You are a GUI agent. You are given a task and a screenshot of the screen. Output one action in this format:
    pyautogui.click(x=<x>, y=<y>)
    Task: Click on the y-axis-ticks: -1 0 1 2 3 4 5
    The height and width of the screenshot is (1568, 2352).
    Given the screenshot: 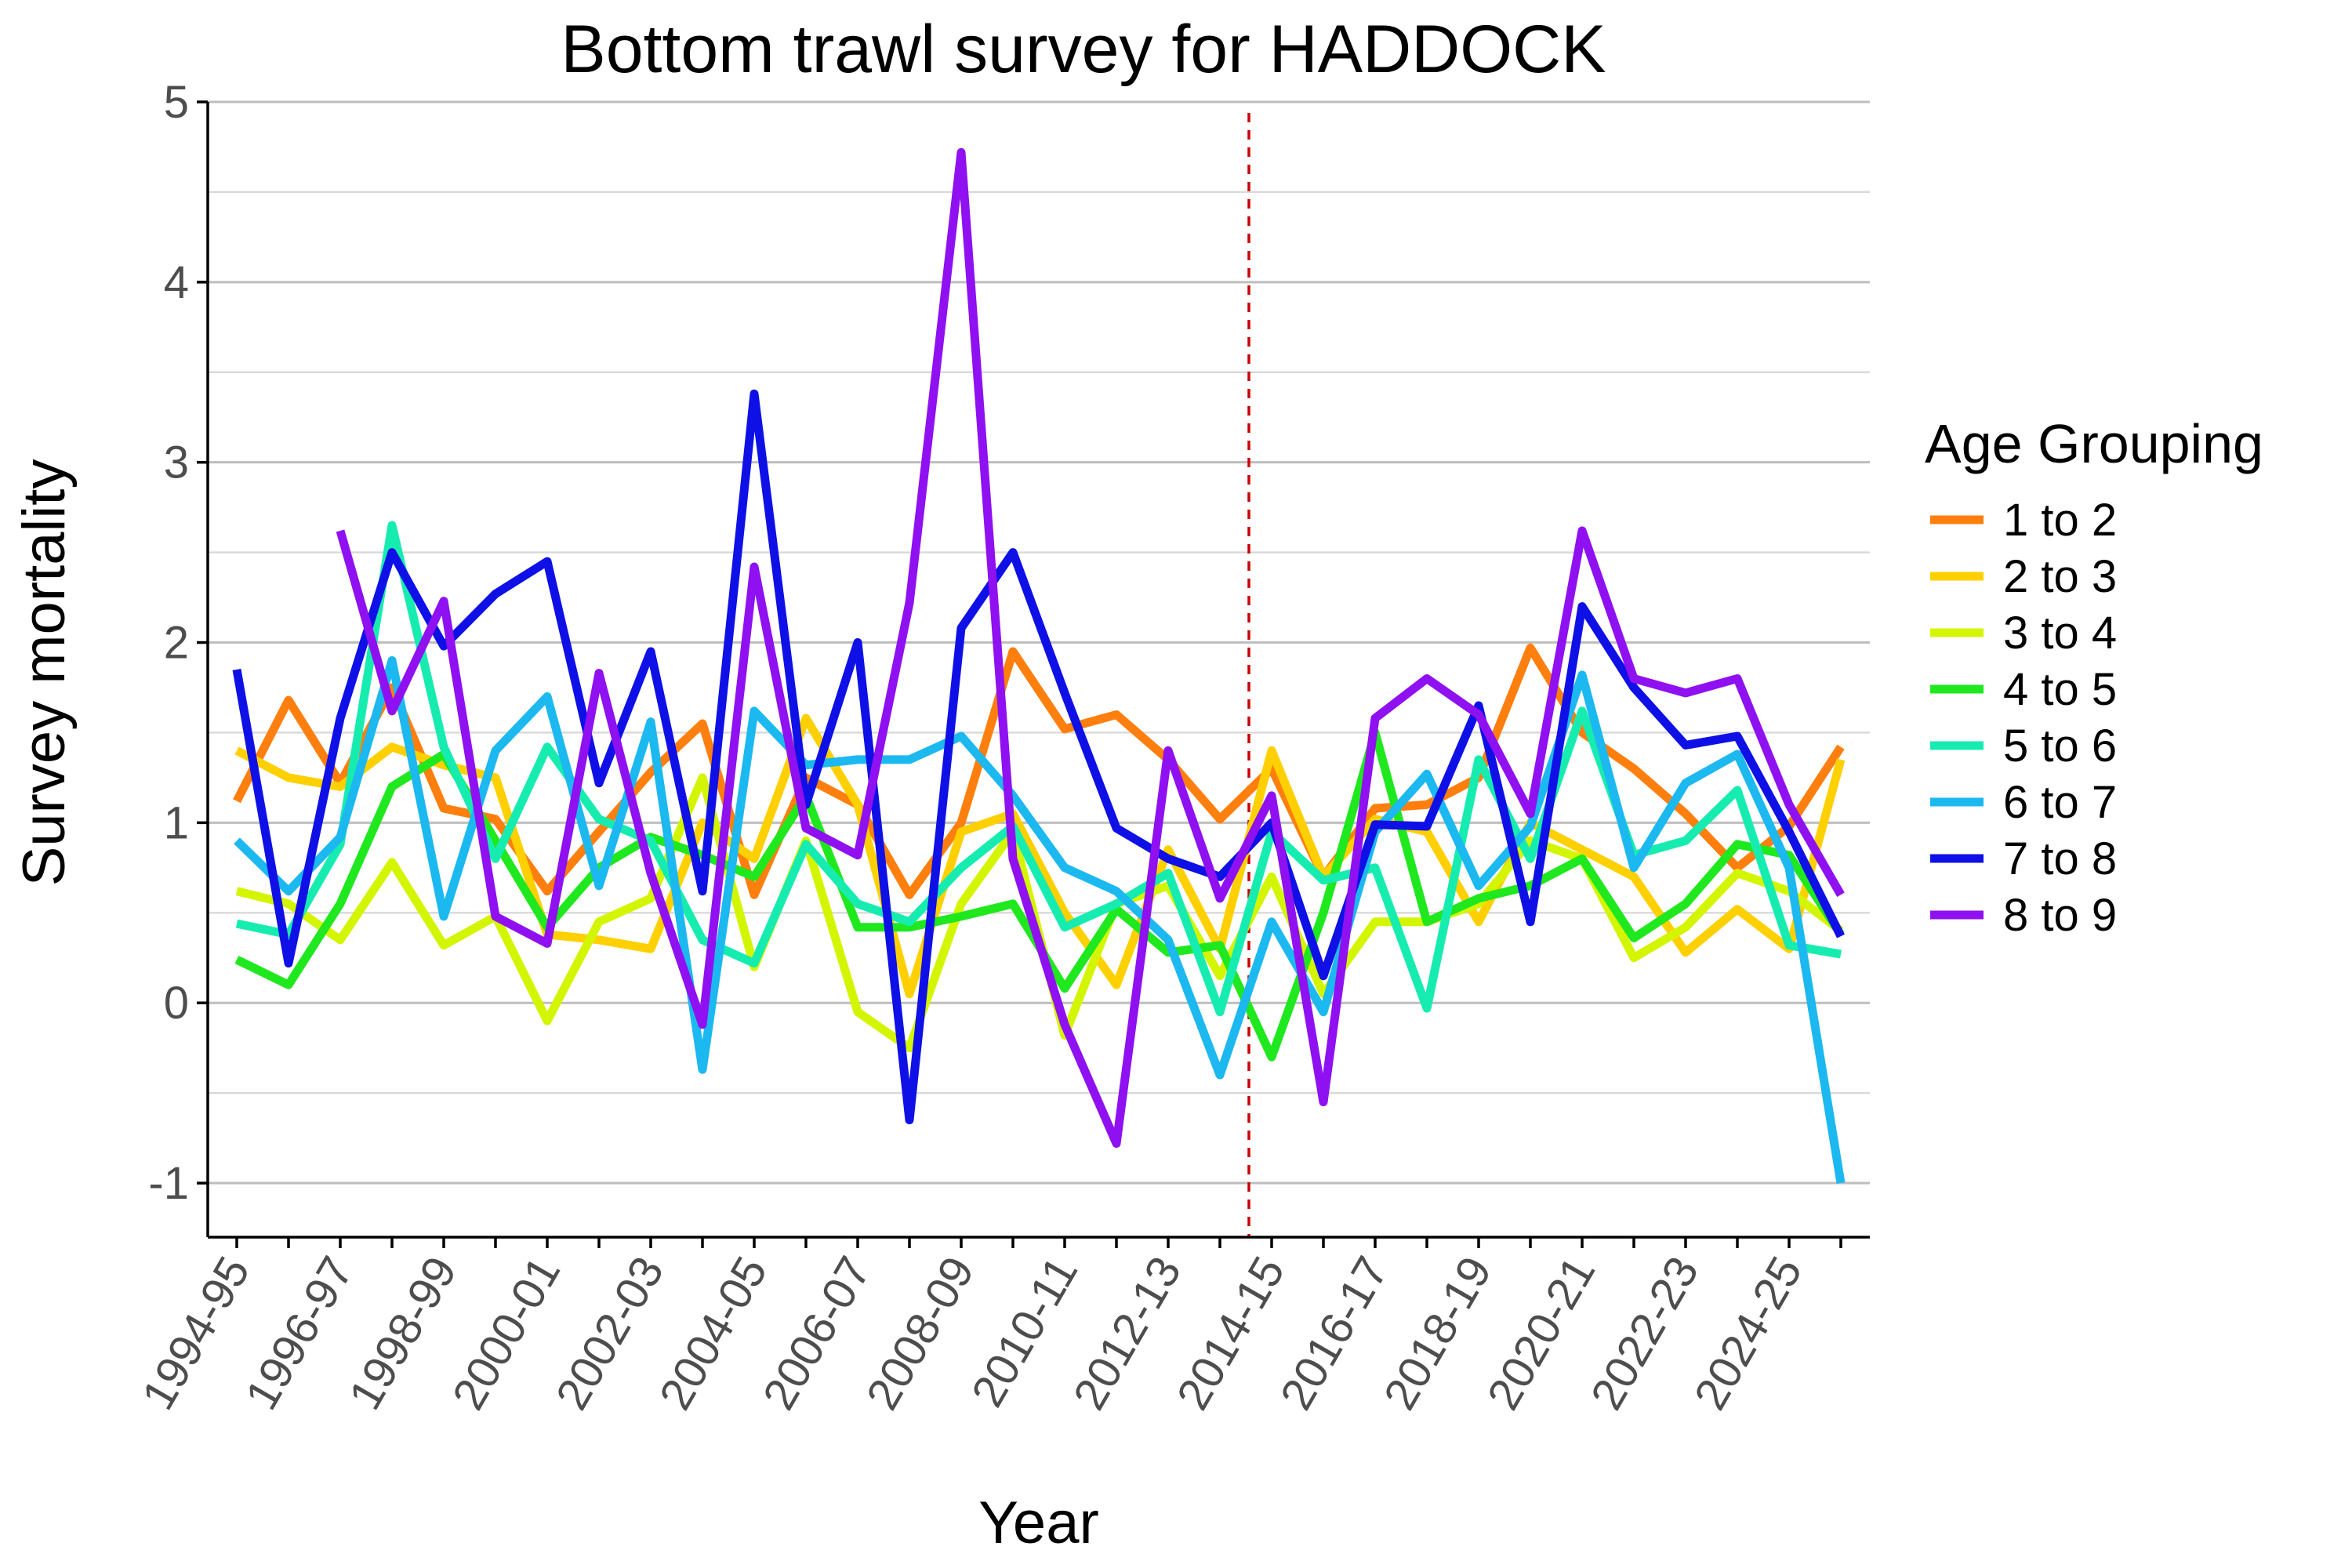 What is the action you would take?
    pyautogui.click(x=178, y=643)
    